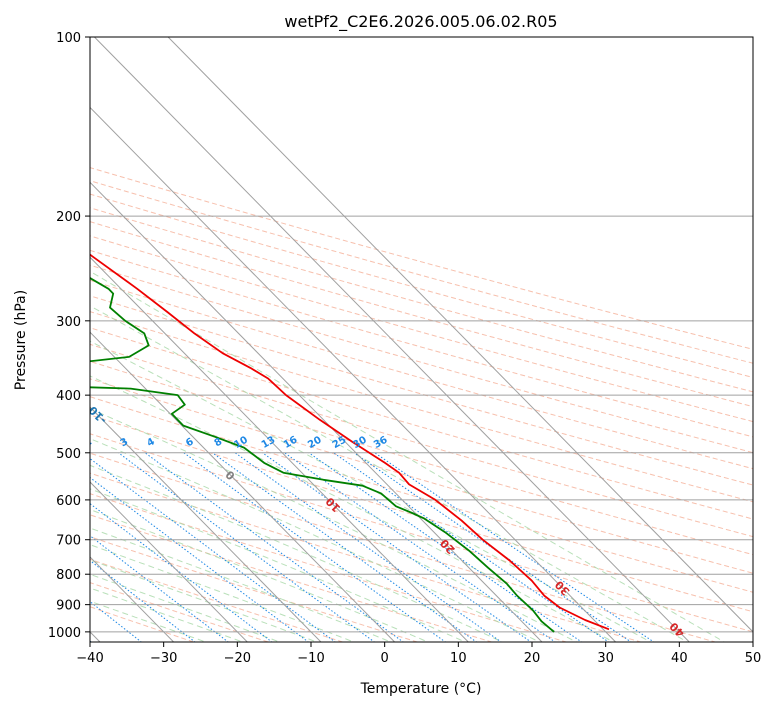  What do you see at coordinates (68, 322) in the screenshot?
I see `y-tick-label: 300` at bounding box center [68, 322].